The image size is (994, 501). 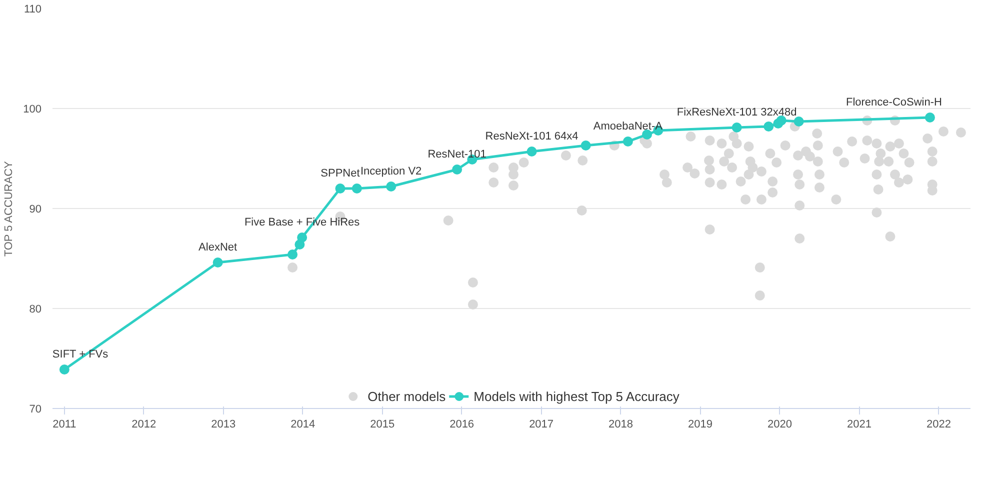 I want to click on y-tick-label: 100, so click(x=32, y=110).